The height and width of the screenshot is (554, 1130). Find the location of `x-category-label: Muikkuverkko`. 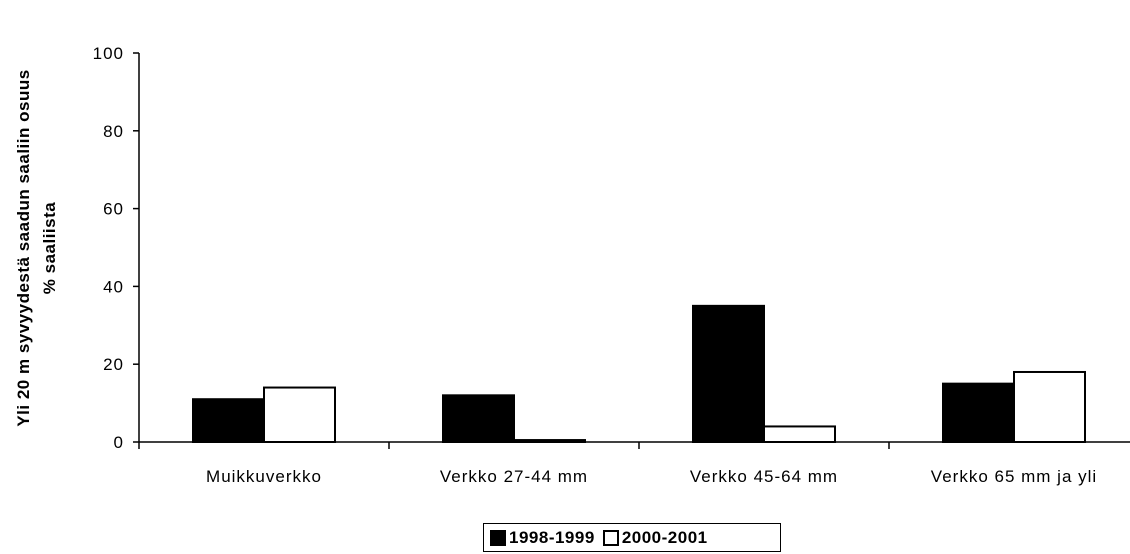

x-category-label: Muikkuverkko is located at coordinates (264, 476).